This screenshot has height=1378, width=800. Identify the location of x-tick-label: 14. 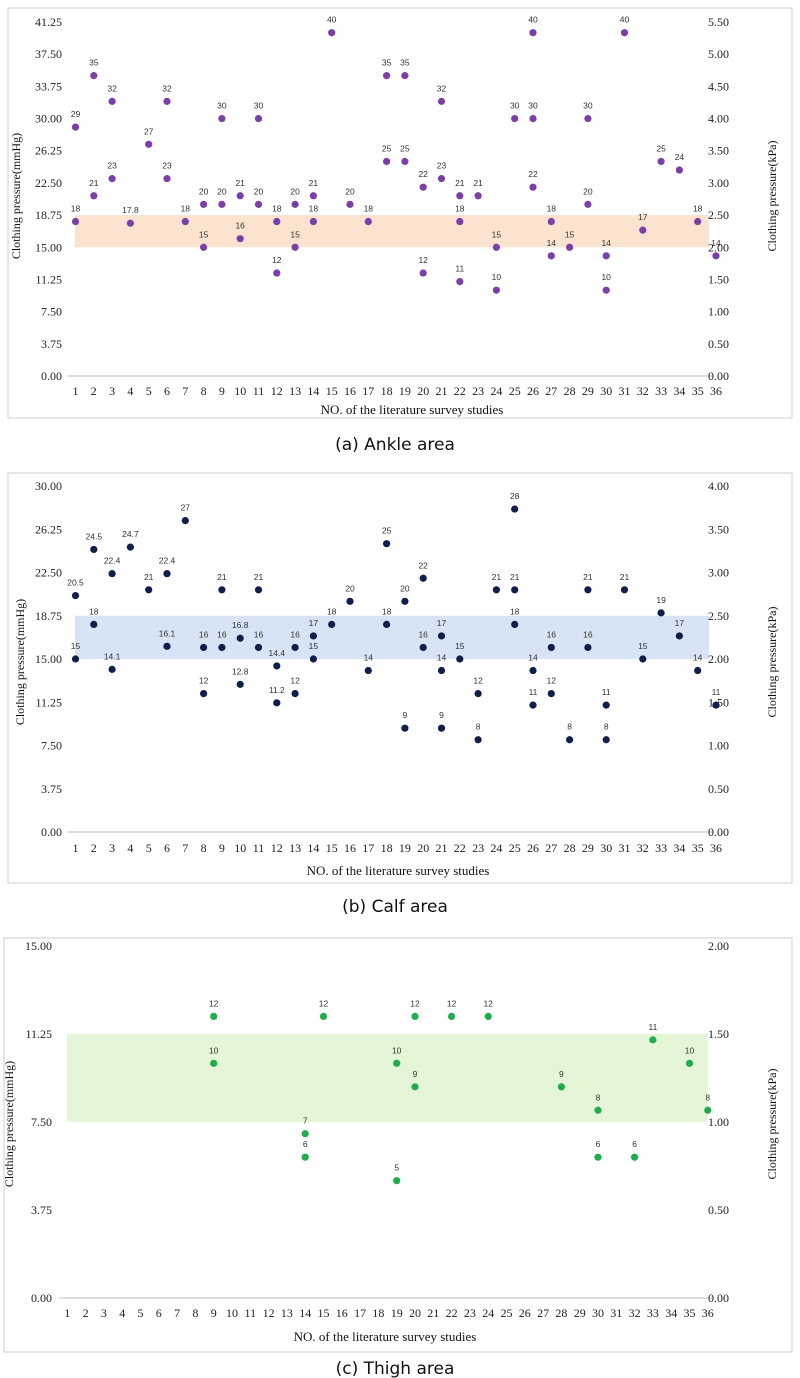
(313, 391).